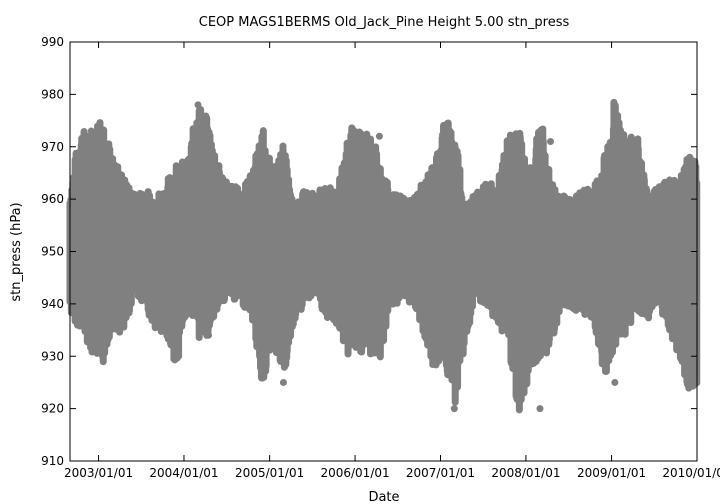 The image size is (720, 504). What do you see at coordinates (16, 251) in the screenshot?
I see `y-axis-label: stn_press (hPa)` at bounding box center [16, 251].